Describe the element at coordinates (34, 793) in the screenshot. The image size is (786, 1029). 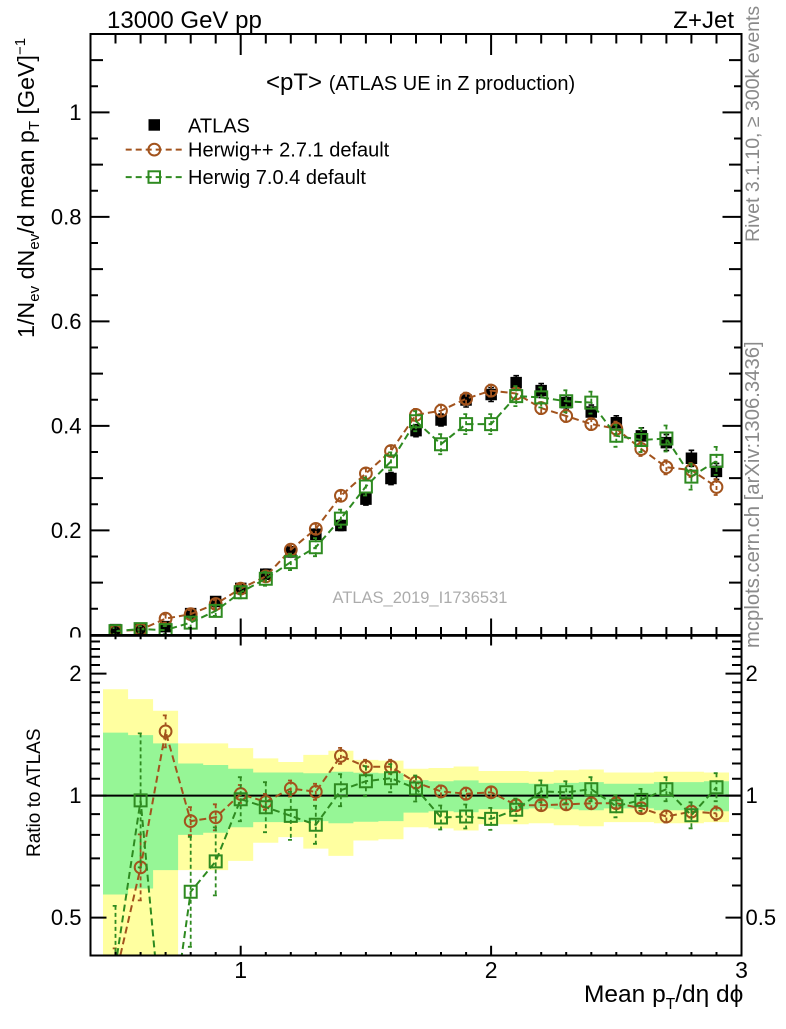
I see `svg-text: Ratio to ATLAS` at that location.